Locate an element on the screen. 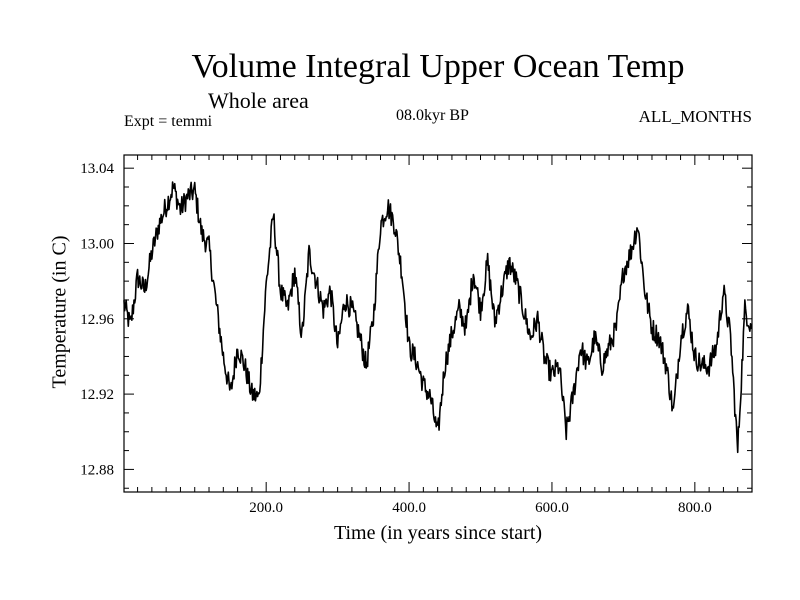  x-tick-label: 600.0 is located at coordinates (552, 508).